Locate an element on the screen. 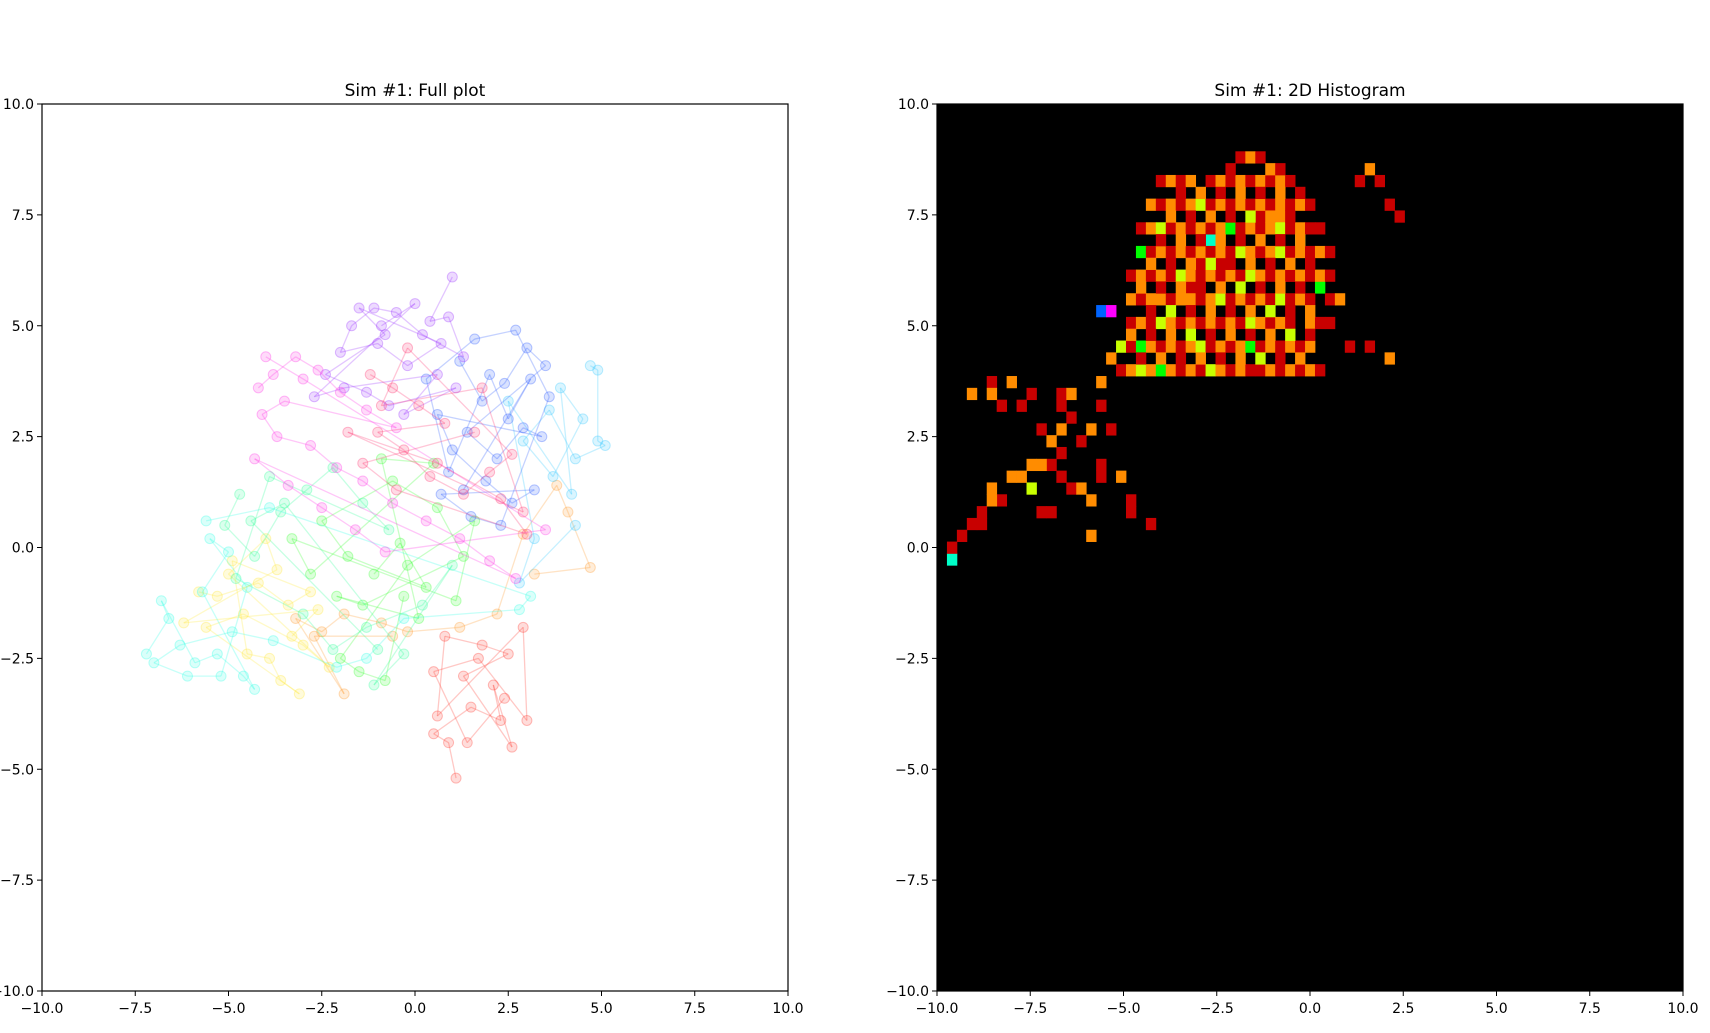 The width and height of the screenshot is (1710, 1033). histogram-y-tick-label: 10.0 is located at coordinates (913, 105).